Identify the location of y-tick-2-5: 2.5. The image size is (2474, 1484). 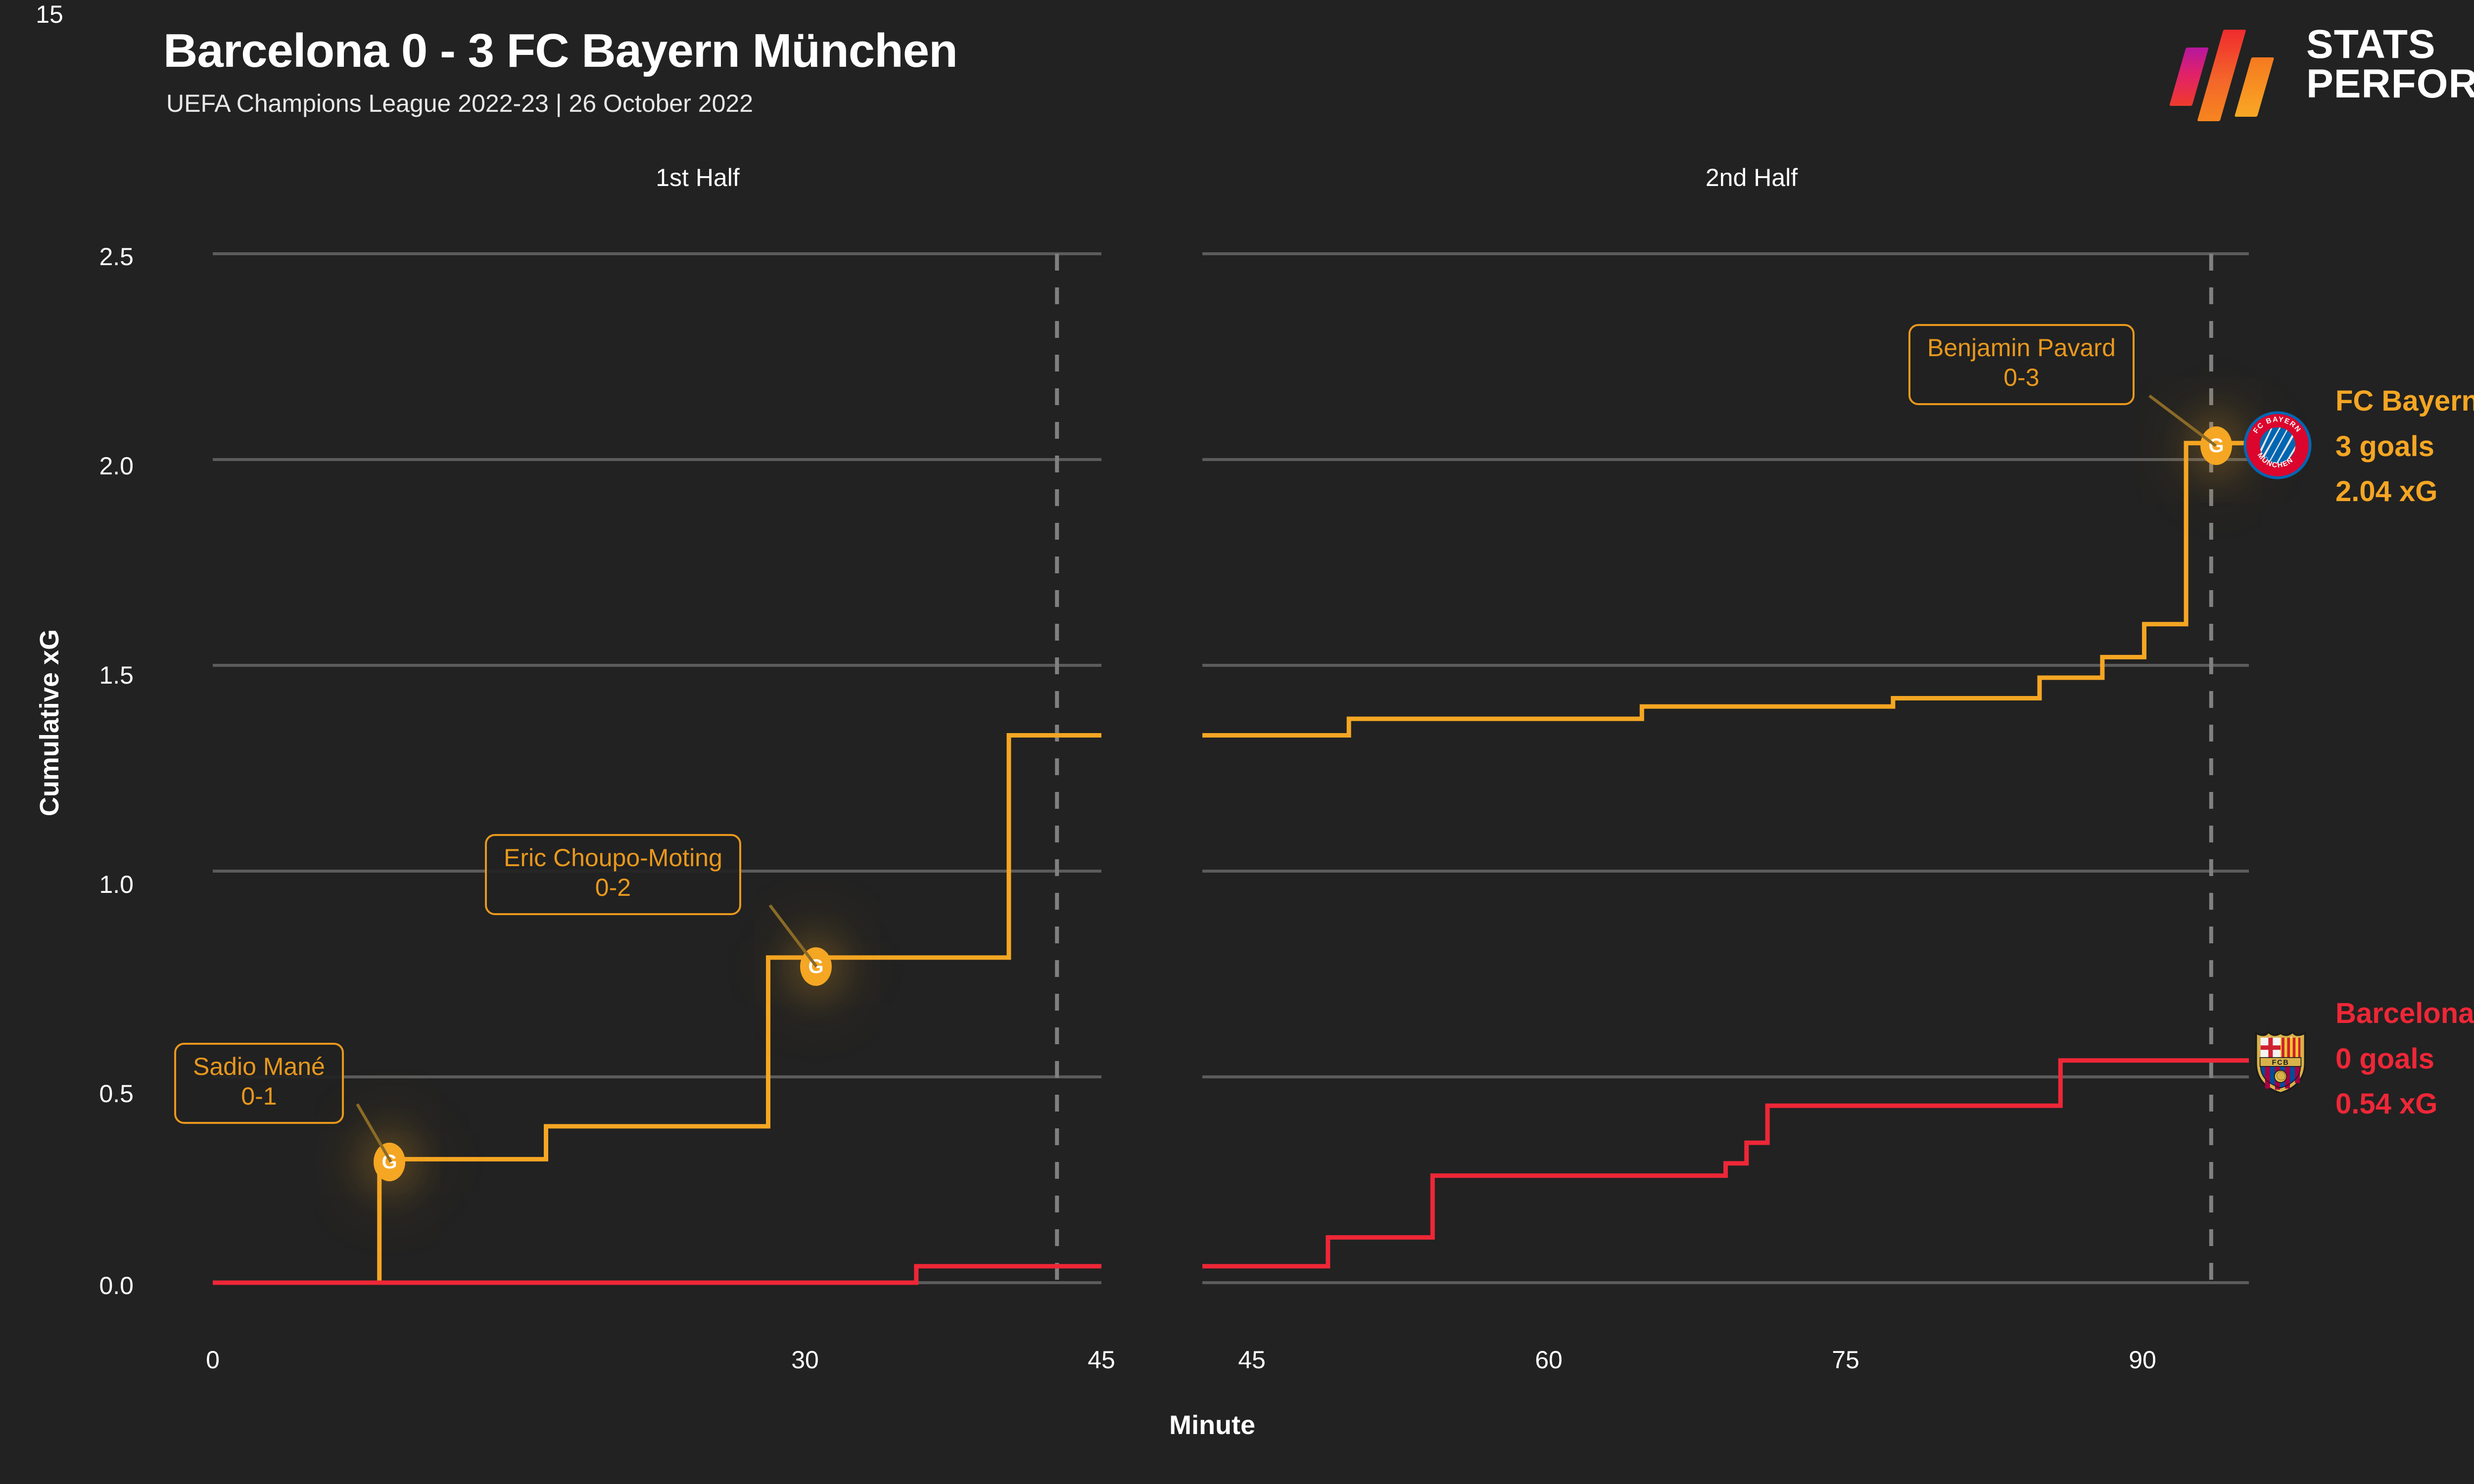
(117, 257).